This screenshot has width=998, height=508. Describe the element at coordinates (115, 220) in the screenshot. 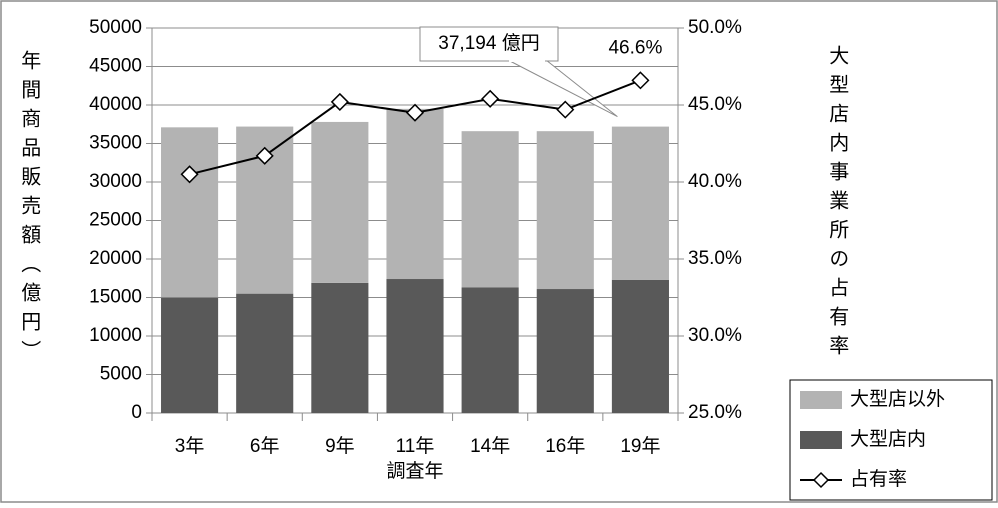

I see `y-tick-label: 25000` at that location.